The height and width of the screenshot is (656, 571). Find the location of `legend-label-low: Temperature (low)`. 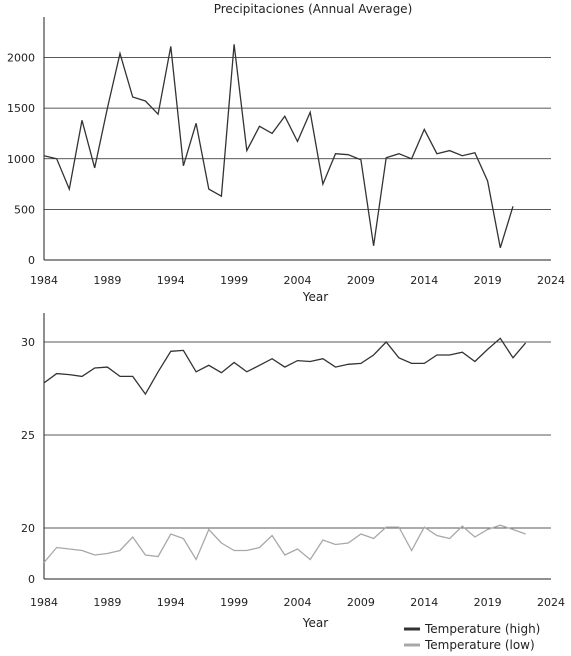

legend-label-low: Temperature (low) is located at coordinates (479, 645).